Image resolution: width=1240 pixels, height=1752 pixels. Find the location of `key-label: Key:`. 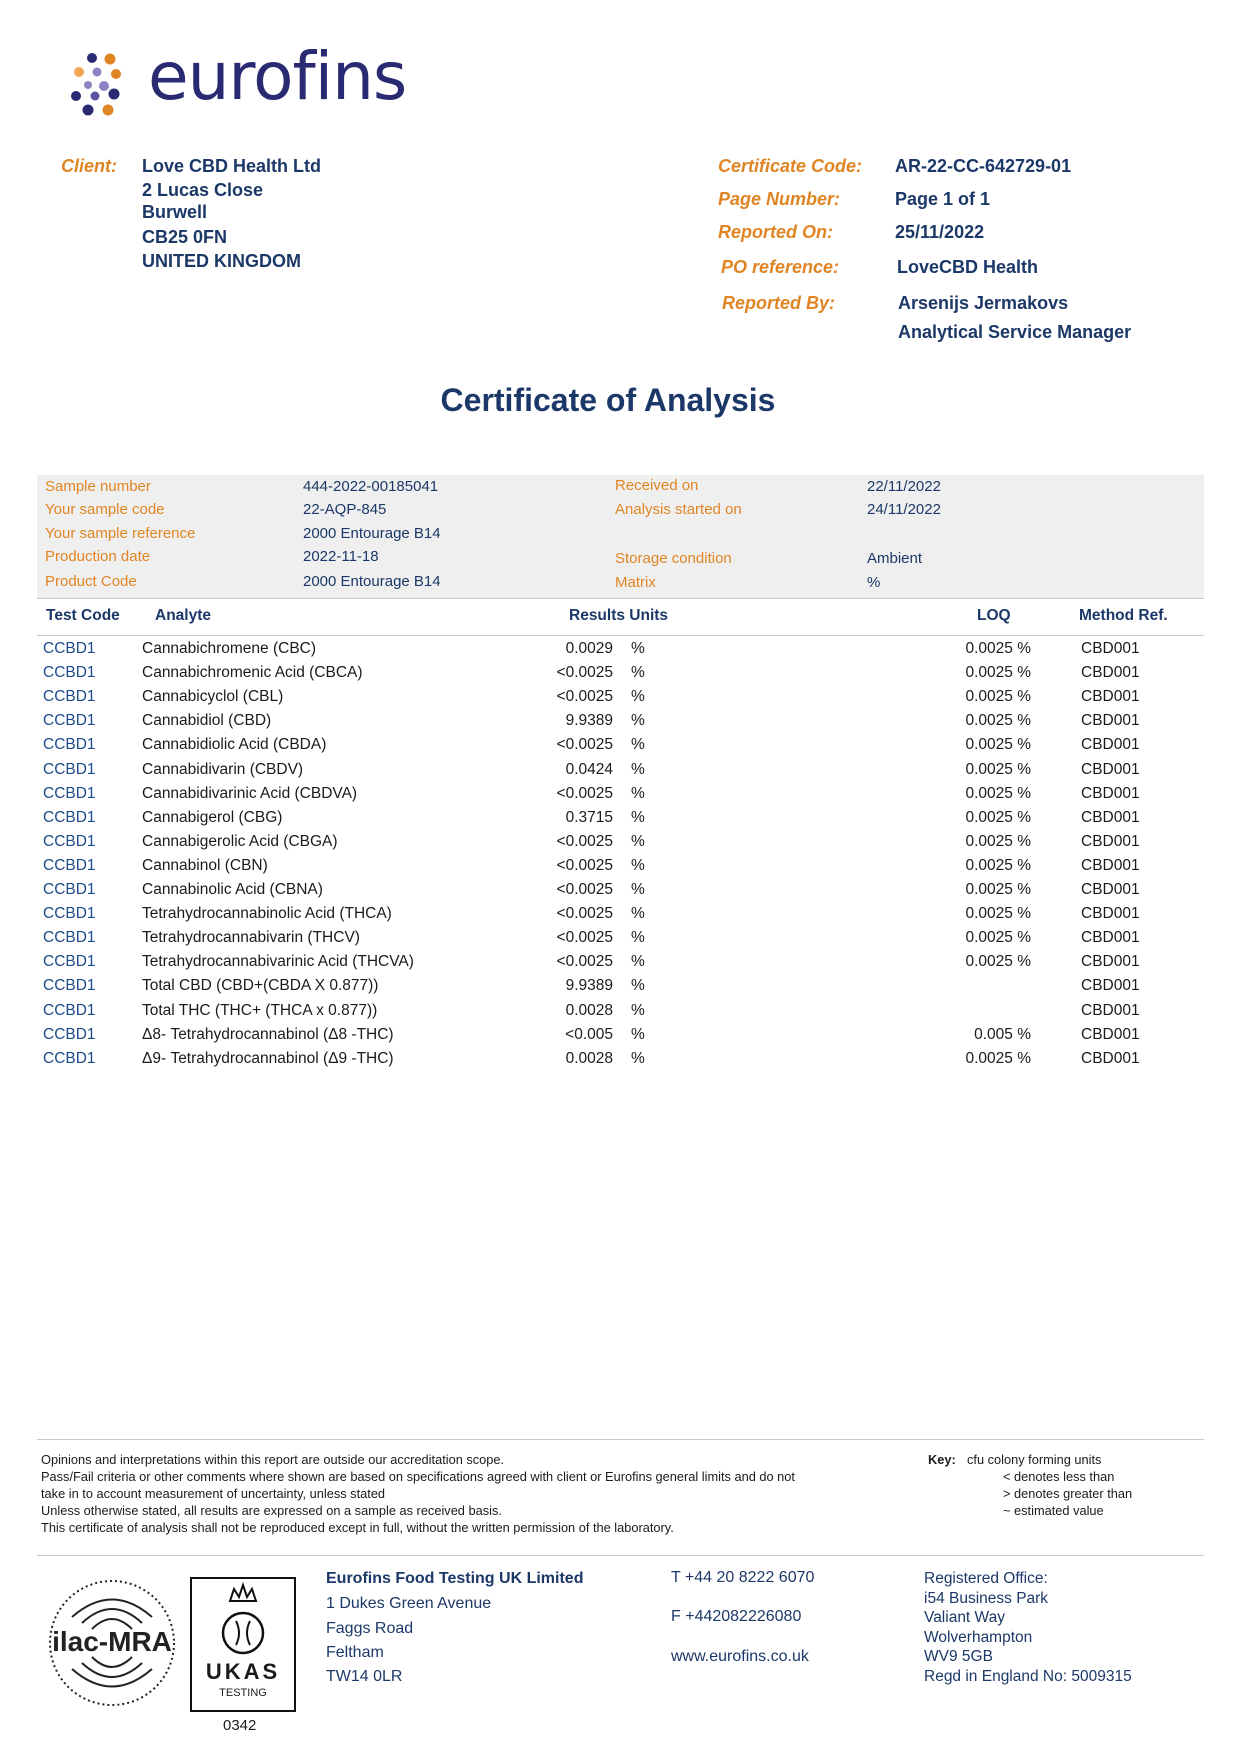

key-label: Key: is located at coordinates (942, 1459).